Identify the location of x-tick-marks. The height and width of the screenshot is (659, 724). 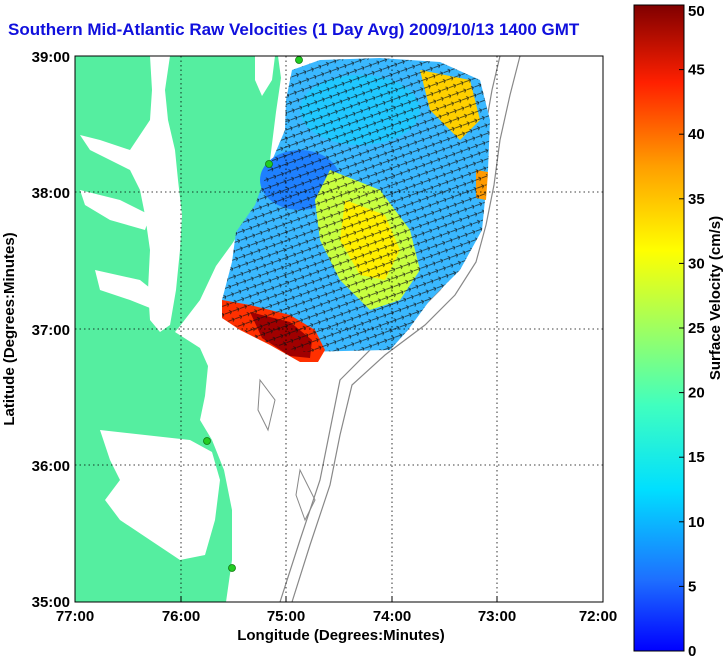
(339, 599).